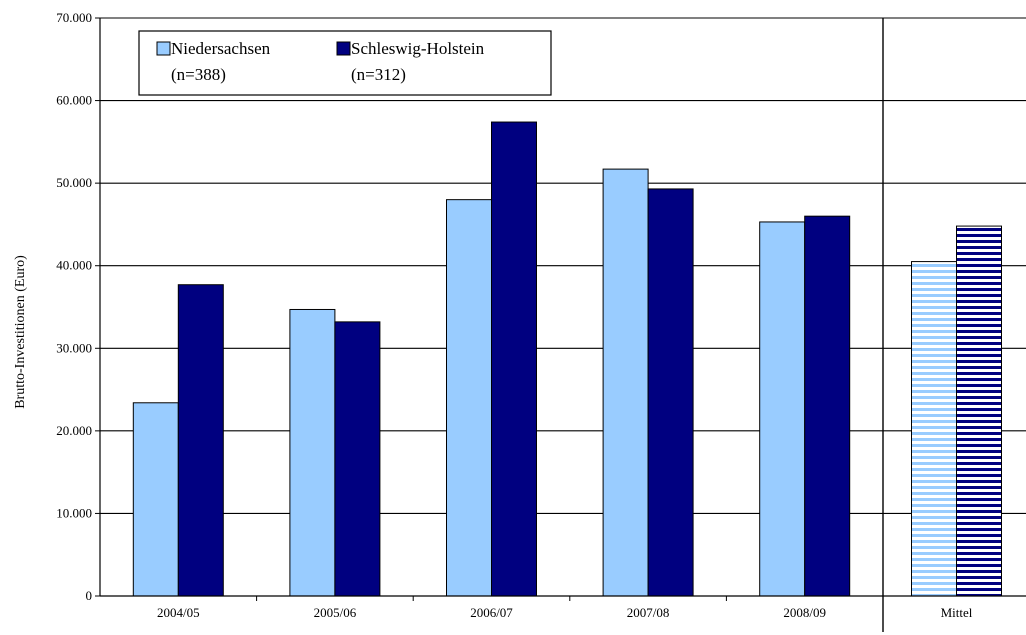 The width and height of the screenshot is (1026, 635). Describe the element at coordinates (648, 612) in the screenshot. I see `x-tick-label: 2007/08` at that location.